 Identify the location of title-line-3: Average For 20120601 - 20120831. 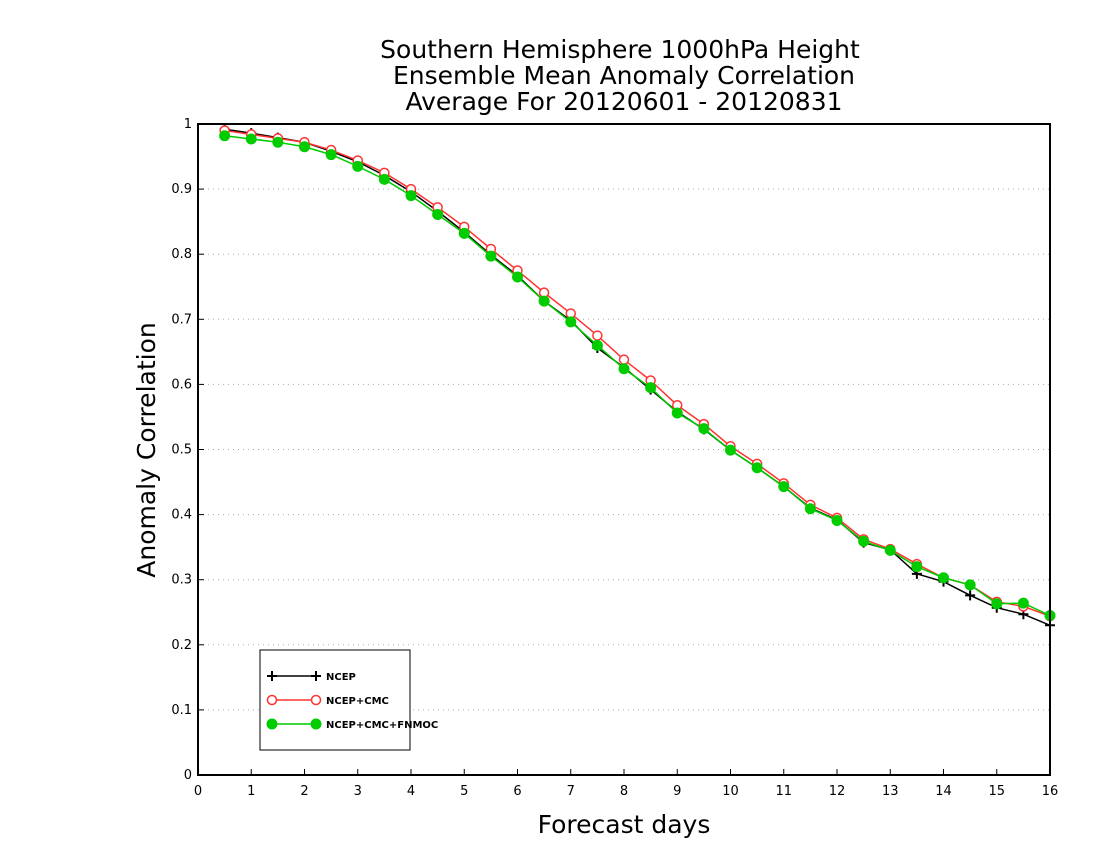
(623, 101).